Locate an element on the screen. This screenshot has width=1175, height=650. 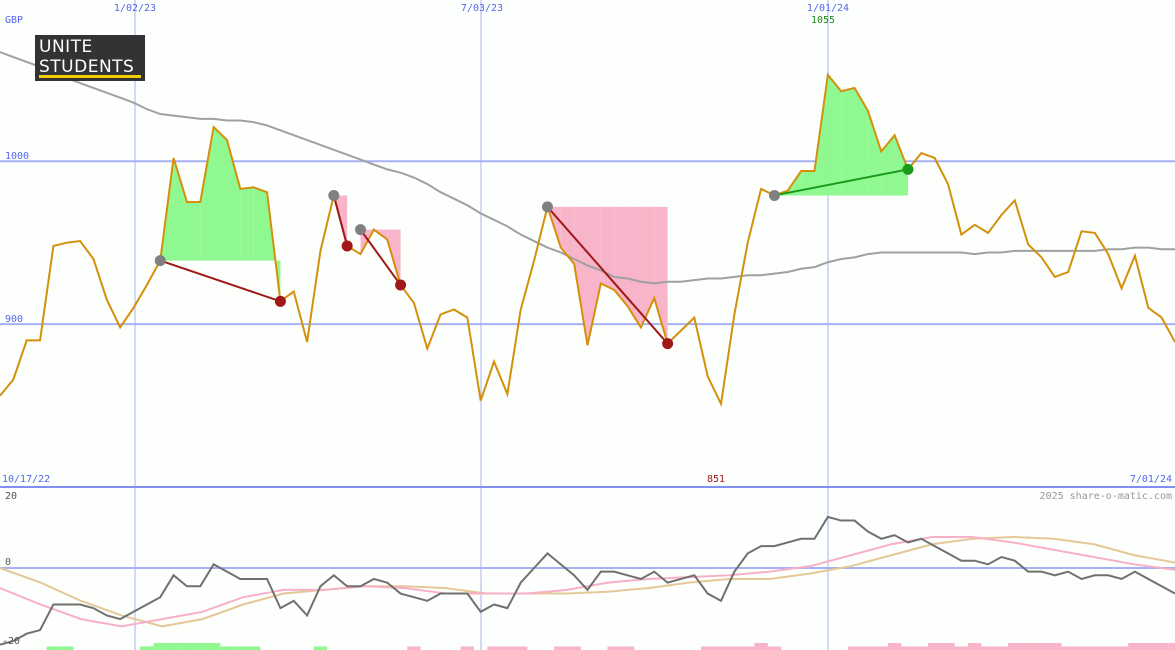
x-tick-label: 7/03/23 is located at coordinates (482, 8).